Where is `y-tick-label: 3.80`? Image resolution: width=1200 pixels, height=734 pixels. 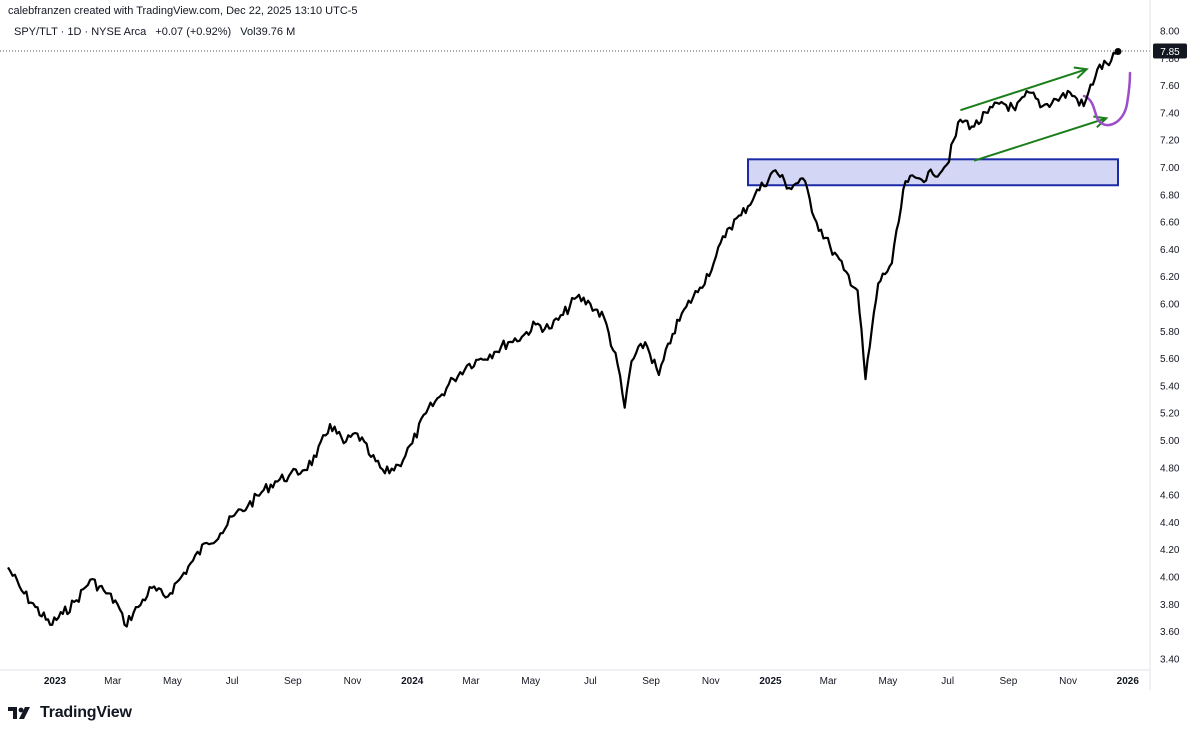 y-tick-label: 3.80 is located at coordinates (1170, 605).